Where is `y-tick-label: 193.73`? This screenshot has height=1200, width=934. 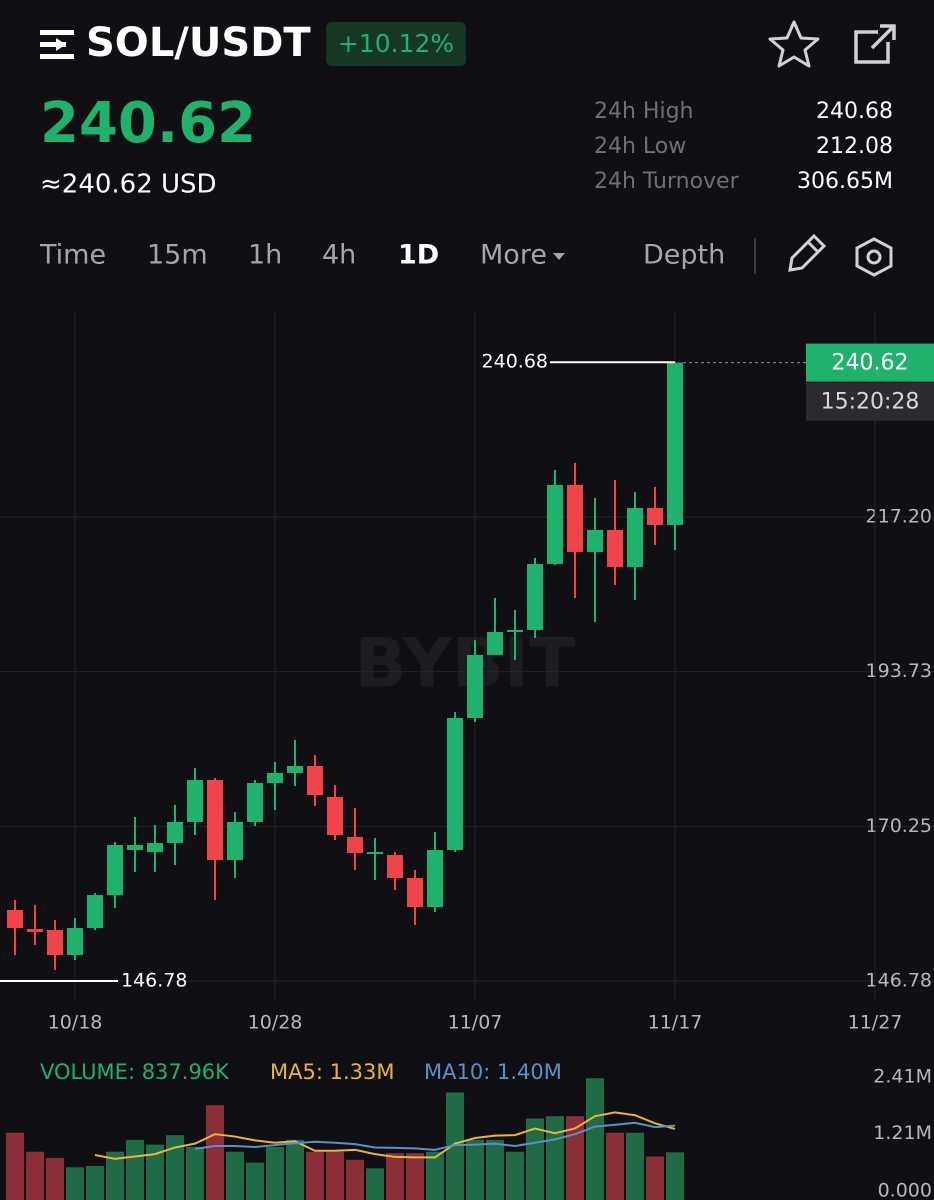 y-tick-label: 193.73 is located at coordinates (899, 671).